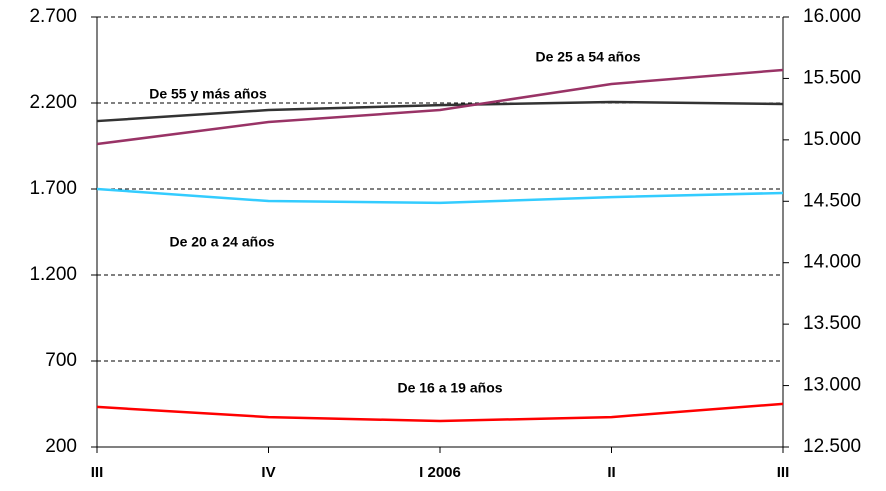 The height and width of the screenshot is (491, 886). What do you see at coordinates (440, 472) in the screenshot?
I see `x-tick-label: I 2006` at bounding box center [440, 472].